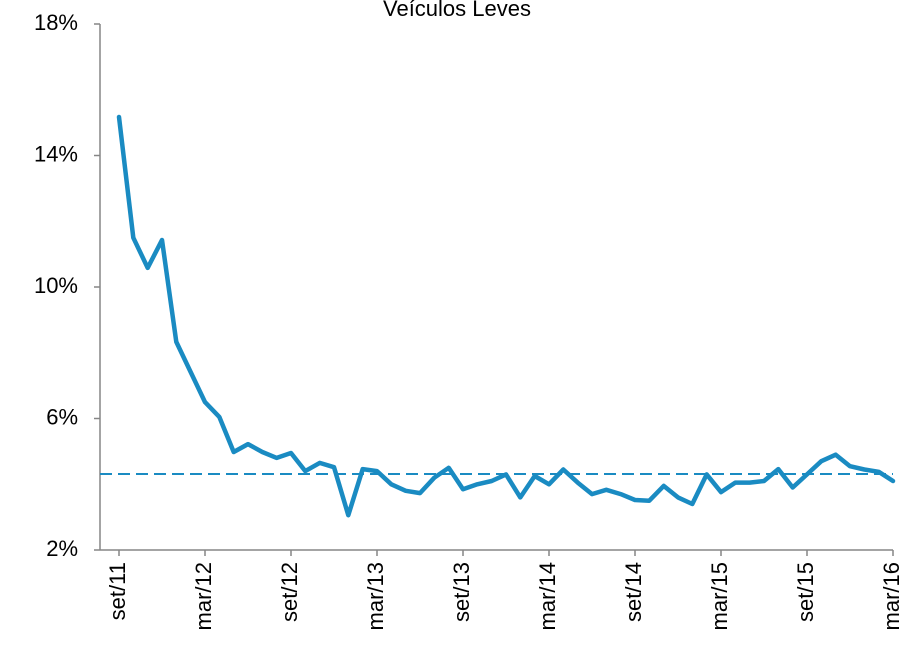  What do you see at coordinates (457, 10) in the screenshot?
I see `chart-title: Veículos Leves` at bounding box center [457, 10].